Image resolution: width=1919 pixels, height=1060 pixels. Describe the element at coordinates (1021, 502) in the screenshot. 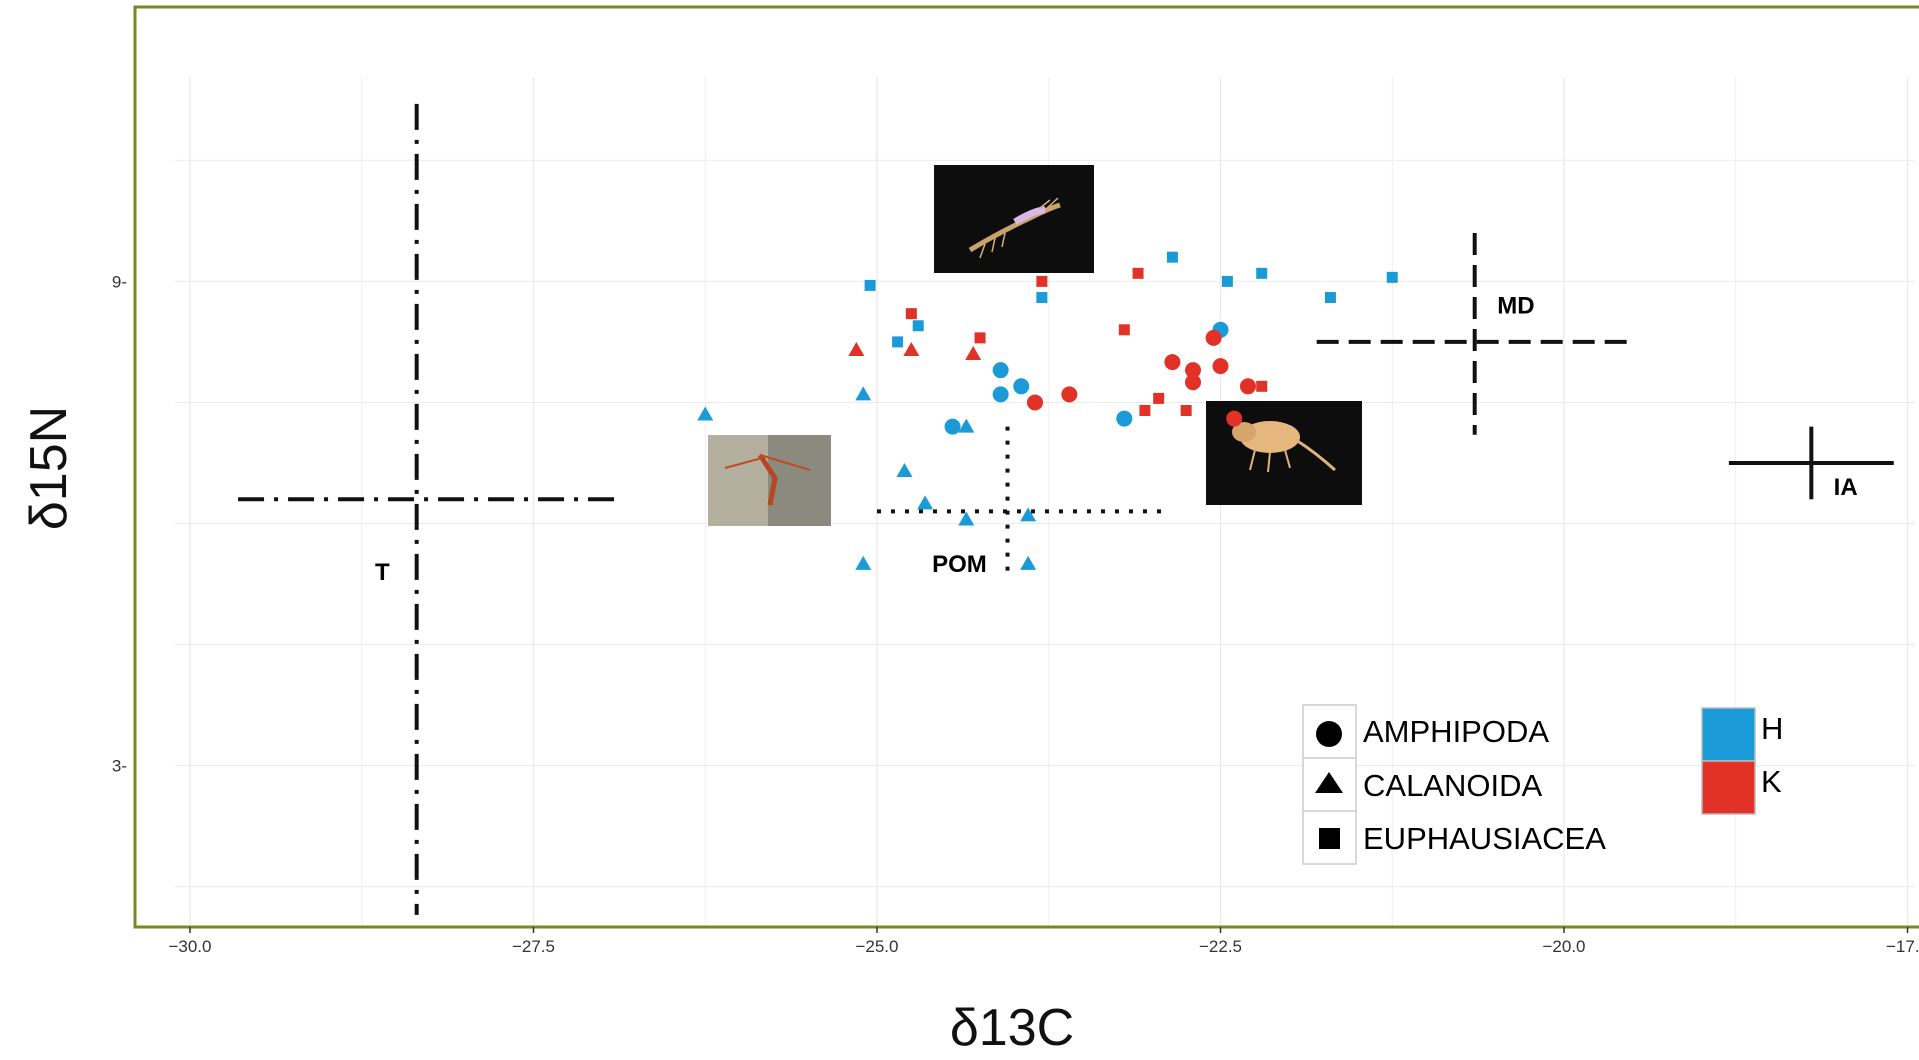

I see `source-marker-pom: POM` at that location.